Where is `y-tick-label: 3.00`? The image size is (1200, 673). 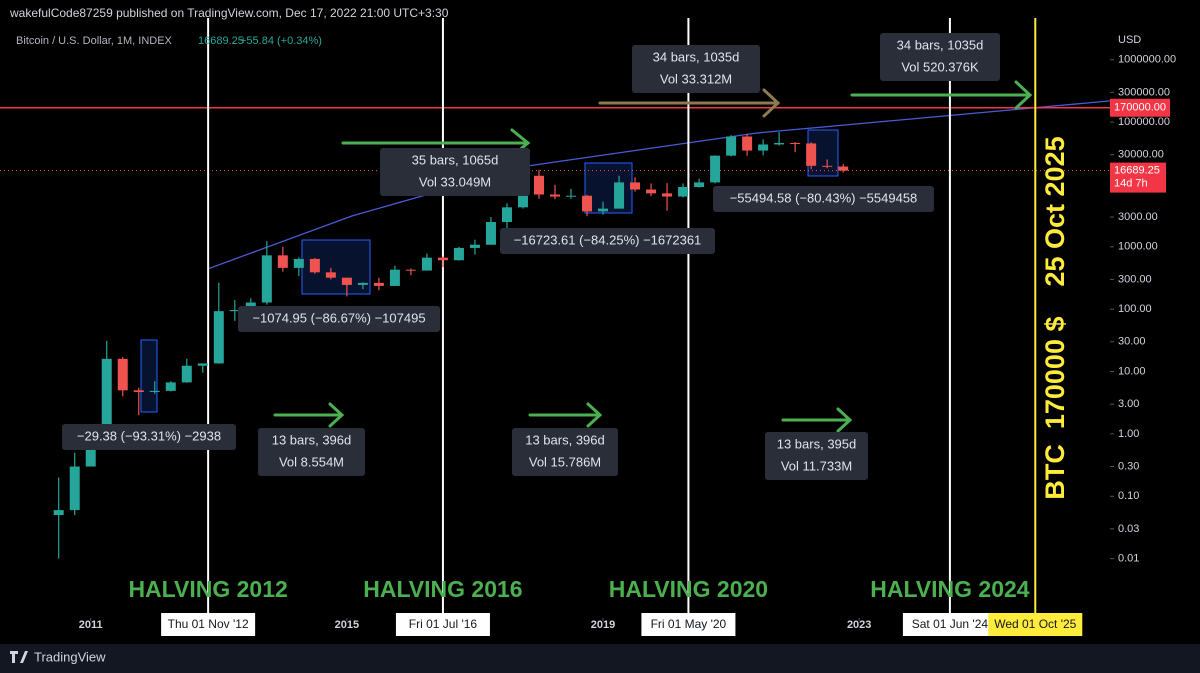
y-tick-label: 3.00 is located at coordinates (1128, 404).